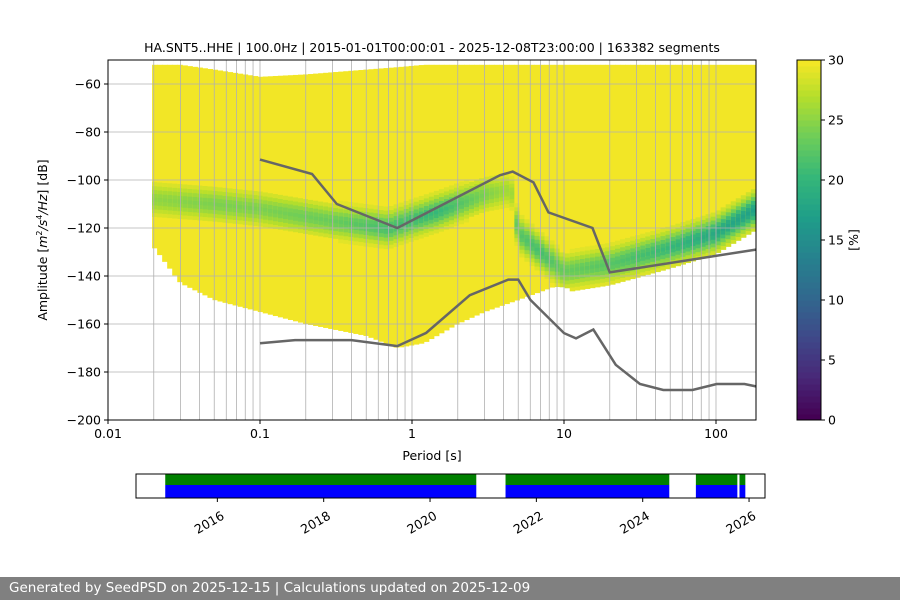  What do you see at coordinates (820, 240) in the screenshot?
I see `colorbar: 0 5 10 15 20 25 30` at bounding box center [820, 240].